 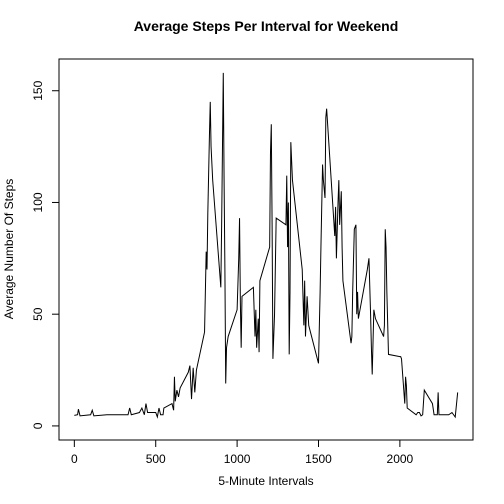 What do you see at coordinates (237, 459) in the screenshot?
I see `x-tick-label: 1000` at bounding box center [237, 459].